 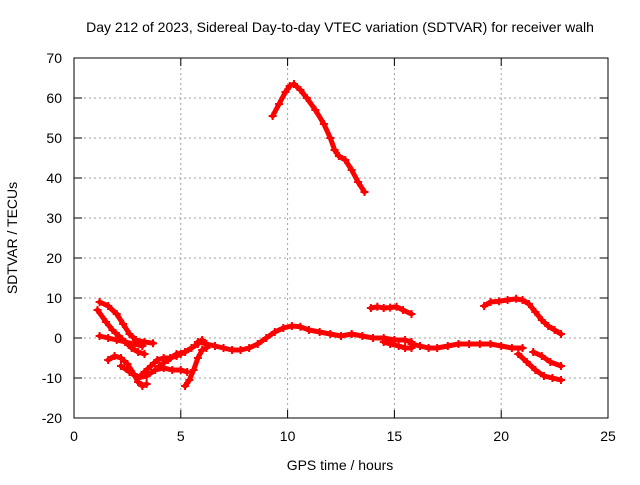 I want to click on x-tick-label: 25, so click(x=608, y=436).